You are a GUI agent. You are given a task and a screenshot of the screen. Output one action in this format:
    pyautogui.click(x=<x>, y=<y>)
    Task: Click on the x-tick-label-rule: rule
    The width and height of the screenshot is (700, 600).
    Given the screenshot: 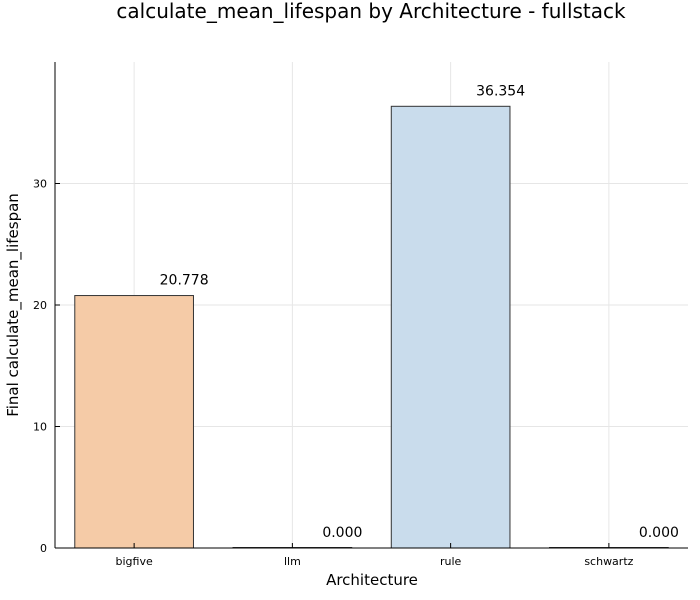 What is the action you would take?
    pyautogui.click(x=451, y=561)
    